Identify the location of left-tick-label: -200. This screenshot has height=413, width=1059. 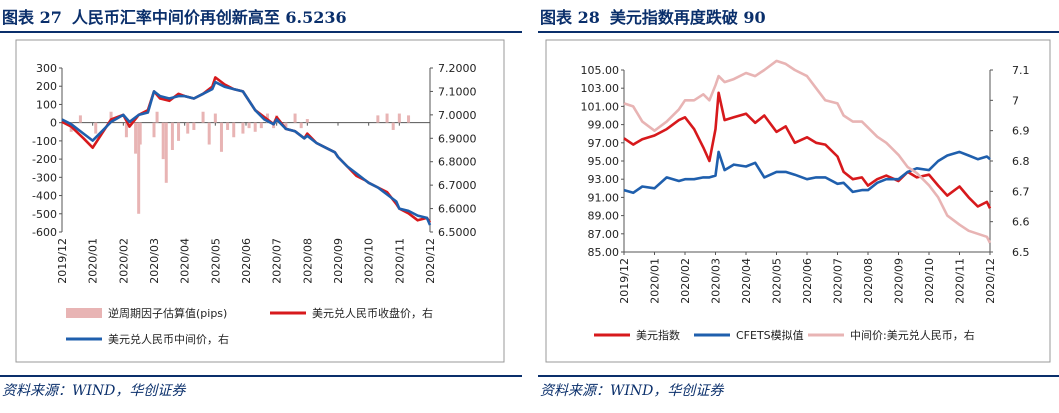
(44, 159).